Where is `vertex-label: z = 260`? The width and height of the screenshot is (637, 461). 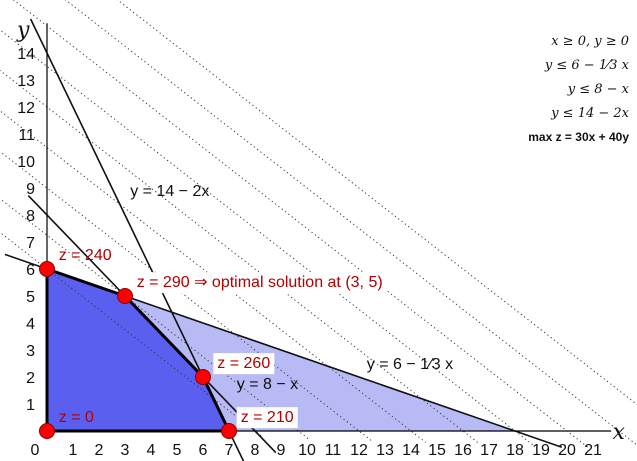
vertex-label: z = 260 is located at coordinates (243, 363).